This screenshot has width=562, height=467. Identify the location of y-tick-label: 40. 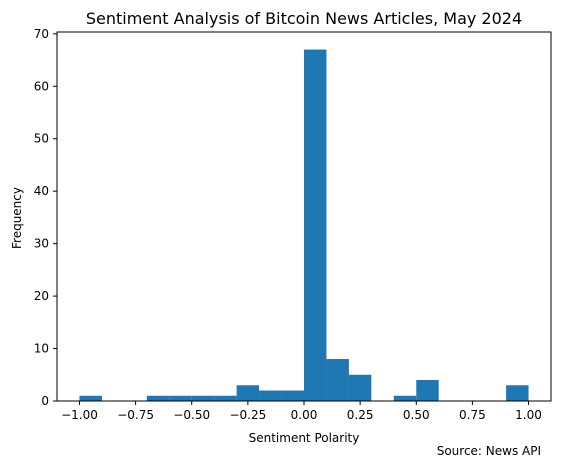
(41, 191).